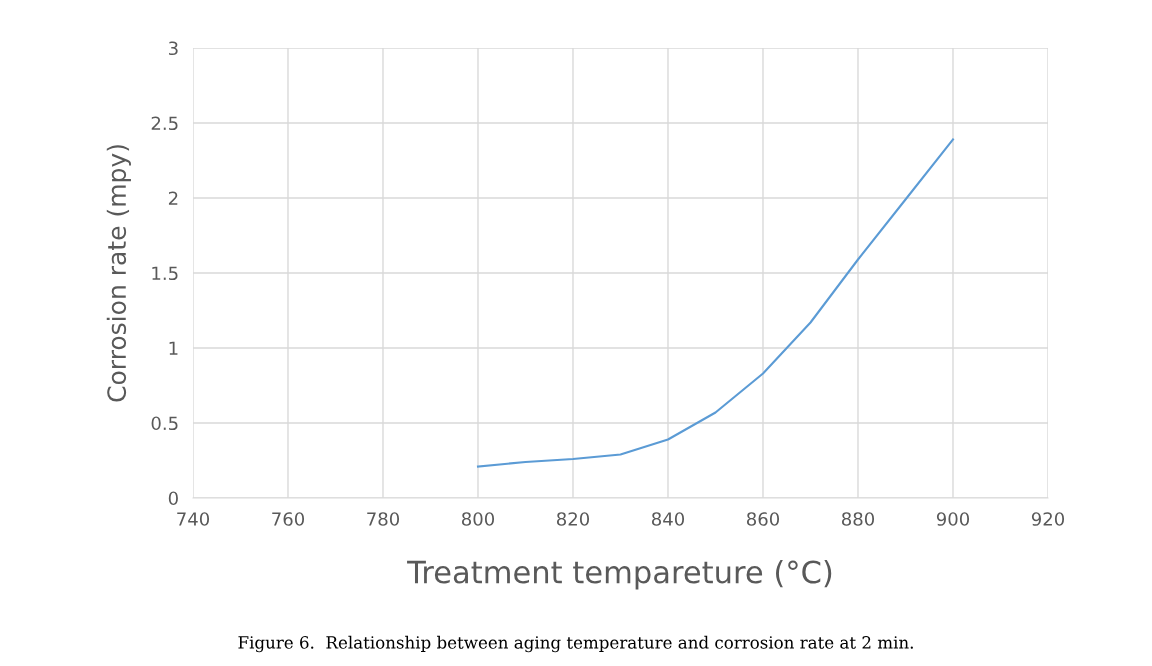 The image size is (1152, 666). Describe the element at coordinates (668, 519) in the screenshot. I see `x-tick-label: 840` at that location.